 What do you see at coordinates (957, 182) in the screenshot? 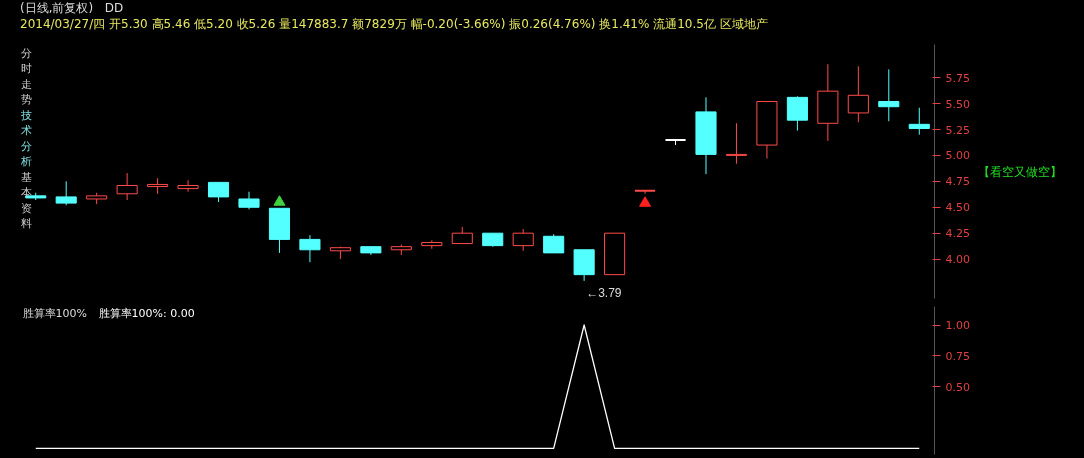
I see `y-tick-label: 4.75` at bounding box center [957, 182].